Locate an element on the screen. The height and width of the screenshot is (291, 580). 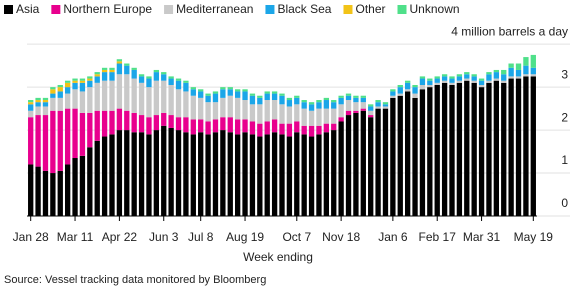
x-tick-label: Feb 17 is located at coordinates (438, 237).